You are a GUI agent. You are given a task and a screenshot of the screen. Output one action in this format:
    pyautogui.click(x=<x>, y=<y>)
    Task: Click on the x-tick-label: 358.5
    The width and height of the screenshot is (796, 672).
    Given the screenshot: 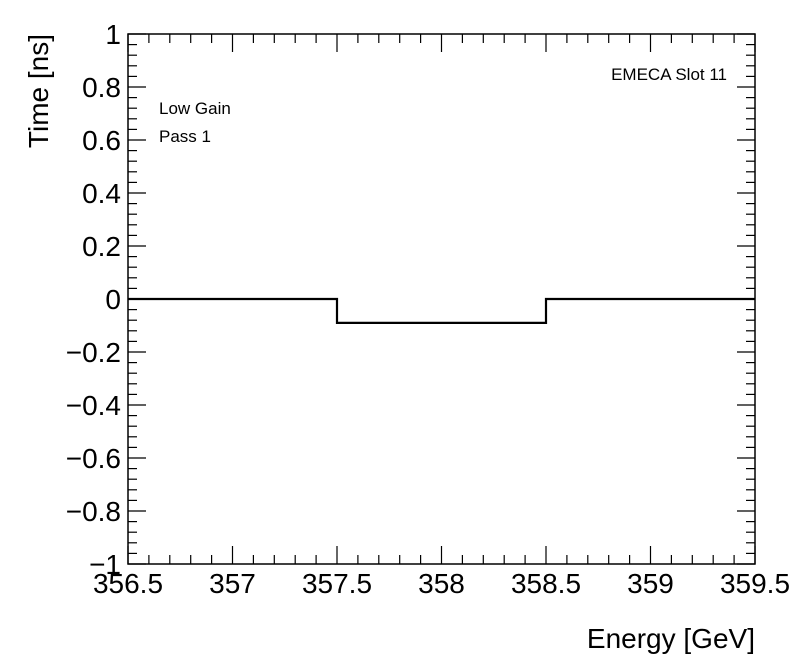 What is the action you would take?
    pyautogui.click(x=546, y=583)
    